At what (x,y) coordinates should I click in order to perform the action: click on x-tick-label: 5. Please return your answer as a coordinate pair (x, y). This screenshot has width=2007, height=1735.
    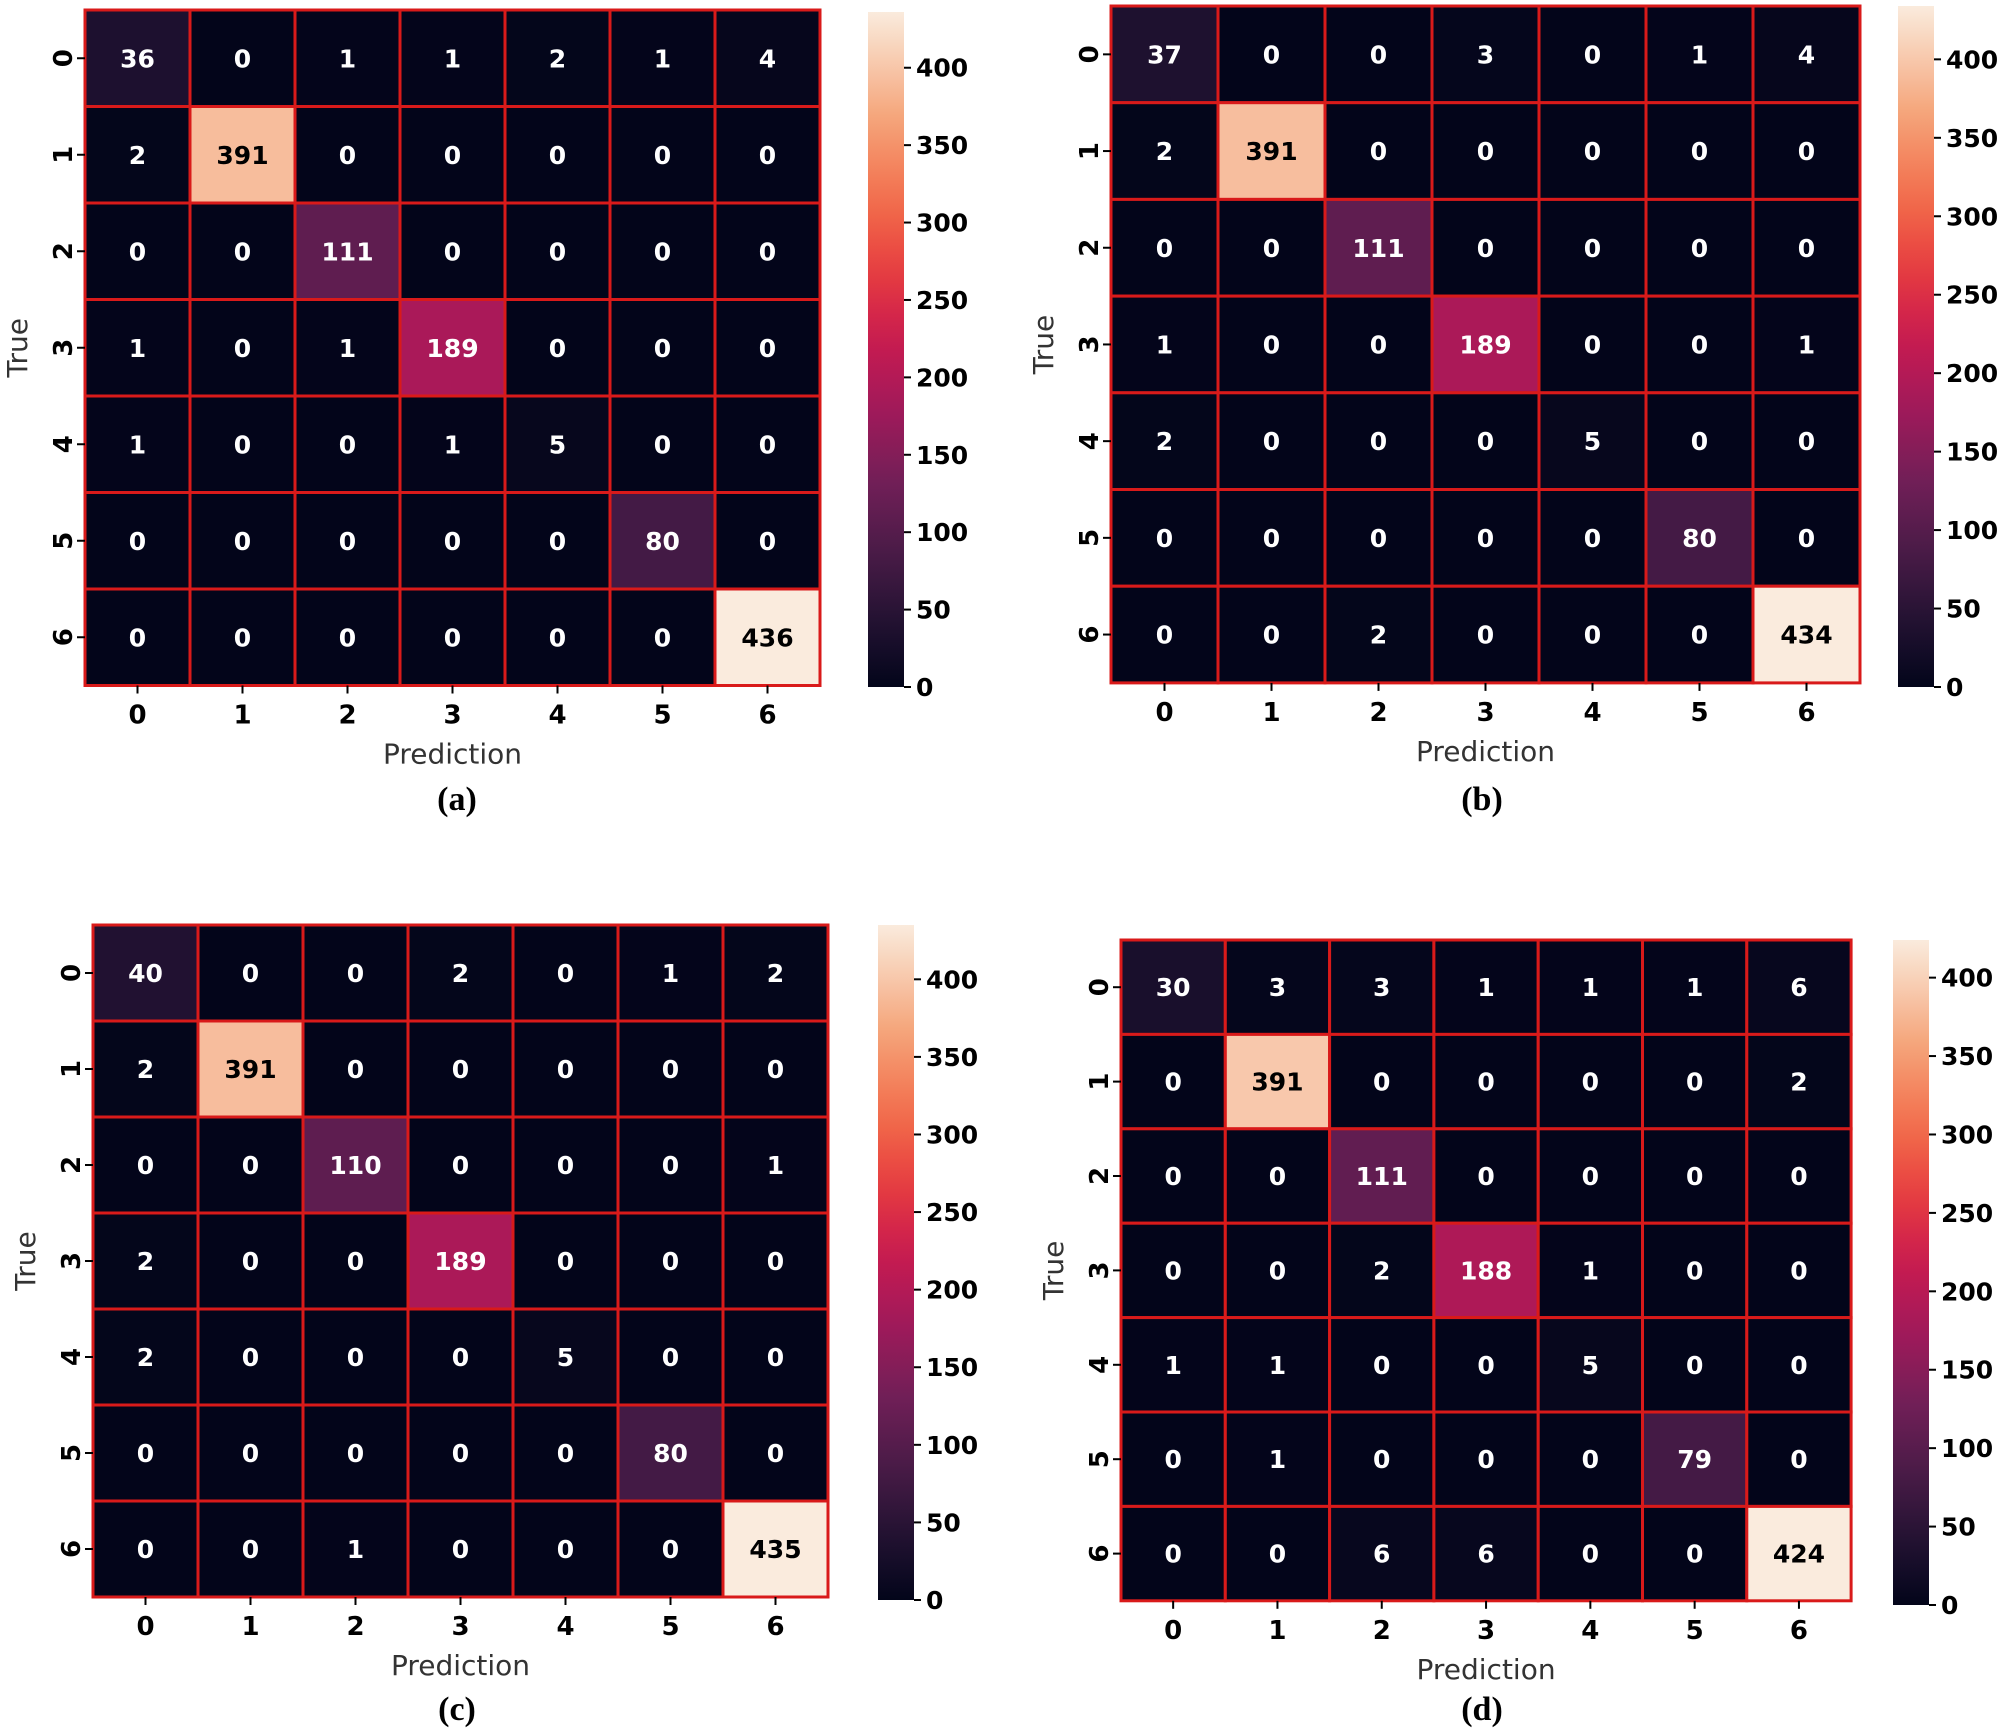
    Looking at the image, I should click on (670, 1627).